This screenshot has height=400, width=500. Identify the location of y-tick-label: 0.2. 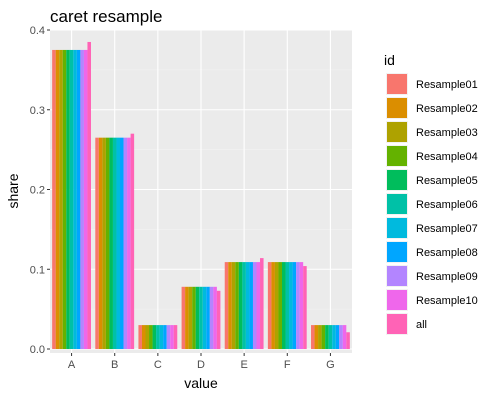
(37, 191).